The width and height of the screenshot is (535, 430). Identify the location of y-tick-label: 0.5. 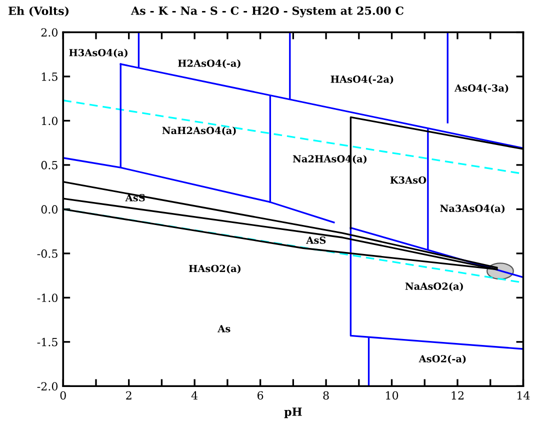
(49, 165).